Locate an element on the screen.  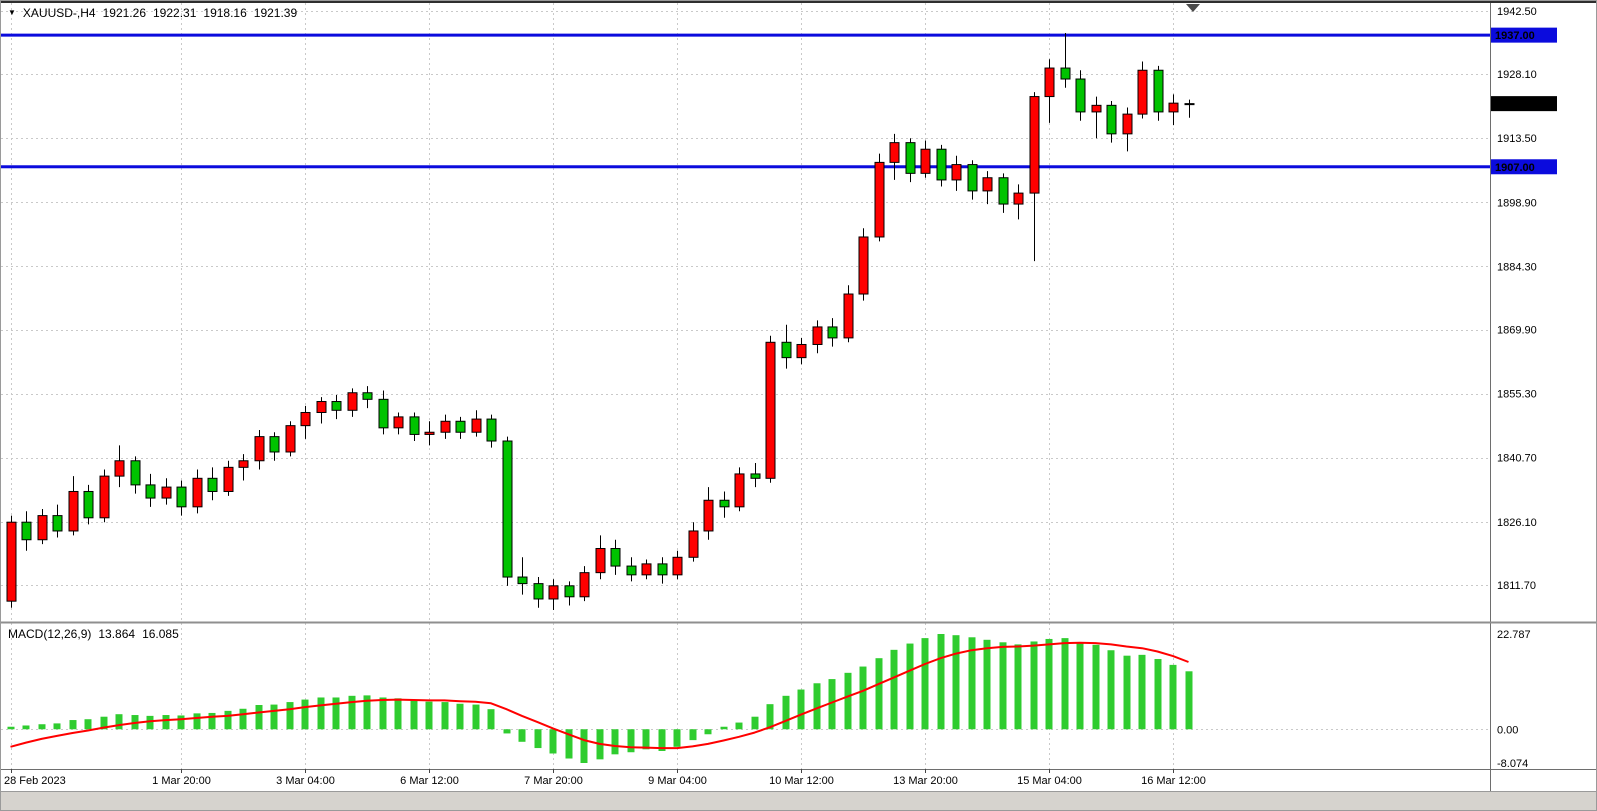
svg-text: 1921.39 is located at coordinates (1515, 105).